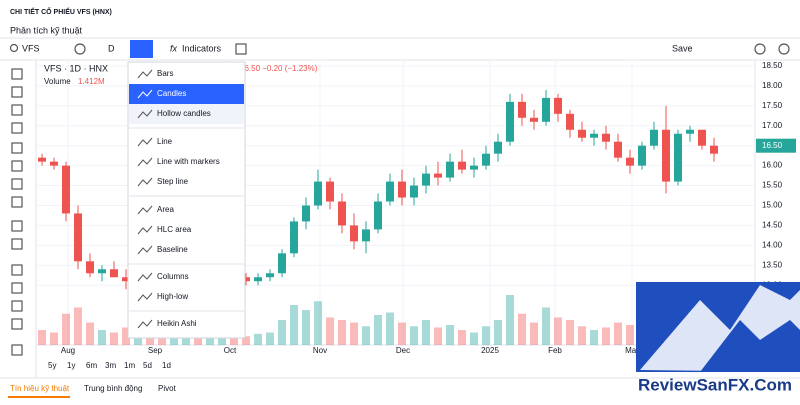 The height and width of the screenshot is (405, 800). I want to click on timeframe-button: 1d, so click(166, 365).